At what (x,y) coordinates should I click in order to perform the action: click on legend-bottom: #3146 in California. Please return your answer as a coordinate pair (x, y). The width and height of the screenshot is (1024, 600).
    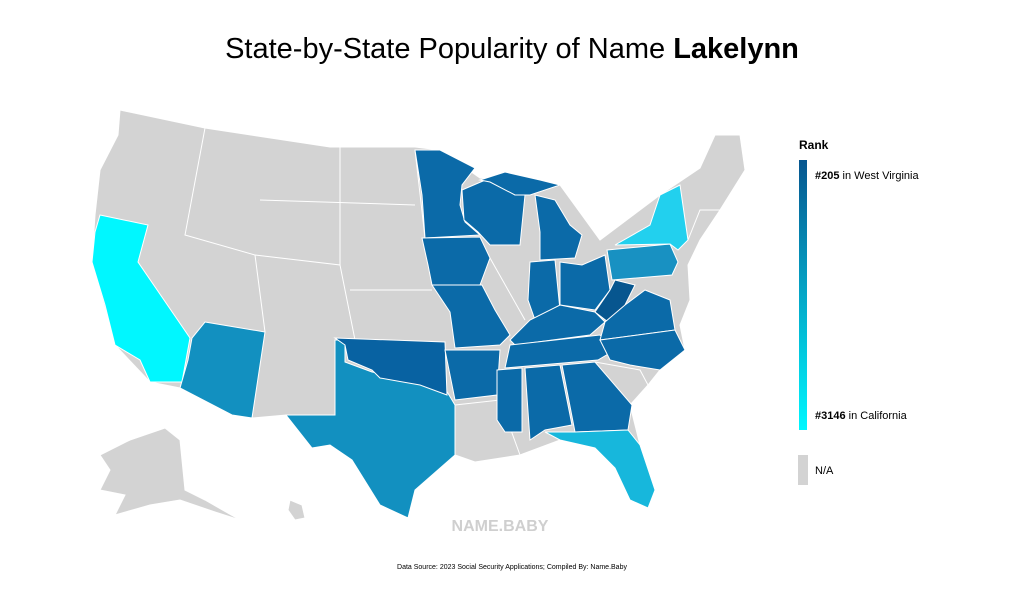
    Looking at the image, I should click on (861, 416).